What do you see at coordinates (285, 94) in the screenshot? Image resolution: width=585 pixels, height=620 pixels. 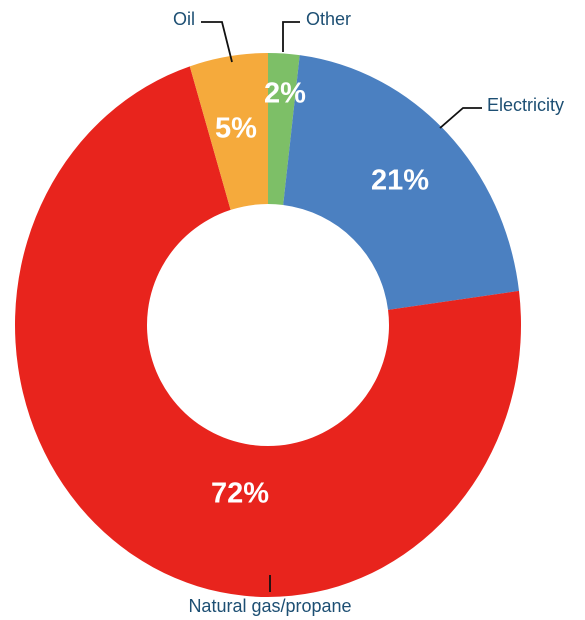 I see `value-label: 2%` at bounding box center [285, 94].